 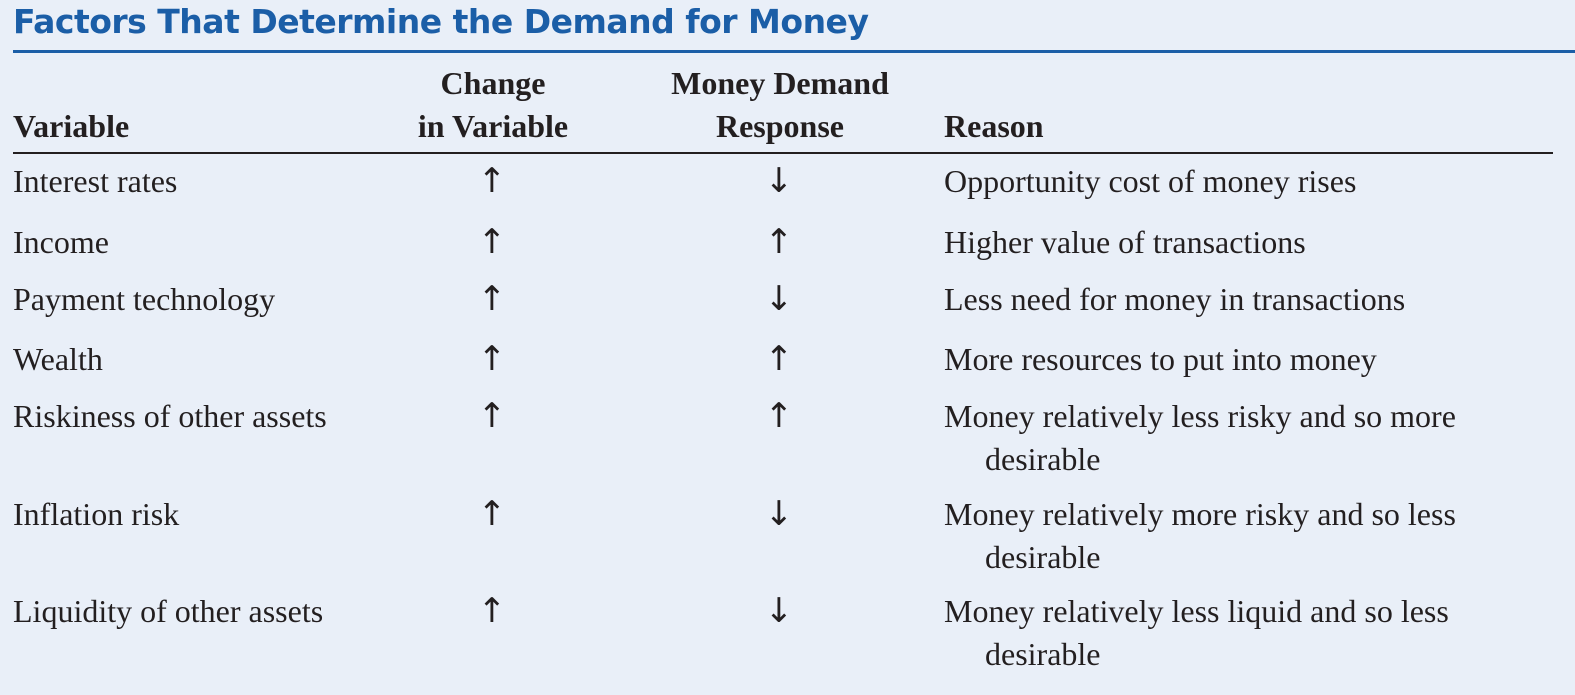 I want to click on reason-cell: Less need for money in transactions, so click(x=1174, y=299).